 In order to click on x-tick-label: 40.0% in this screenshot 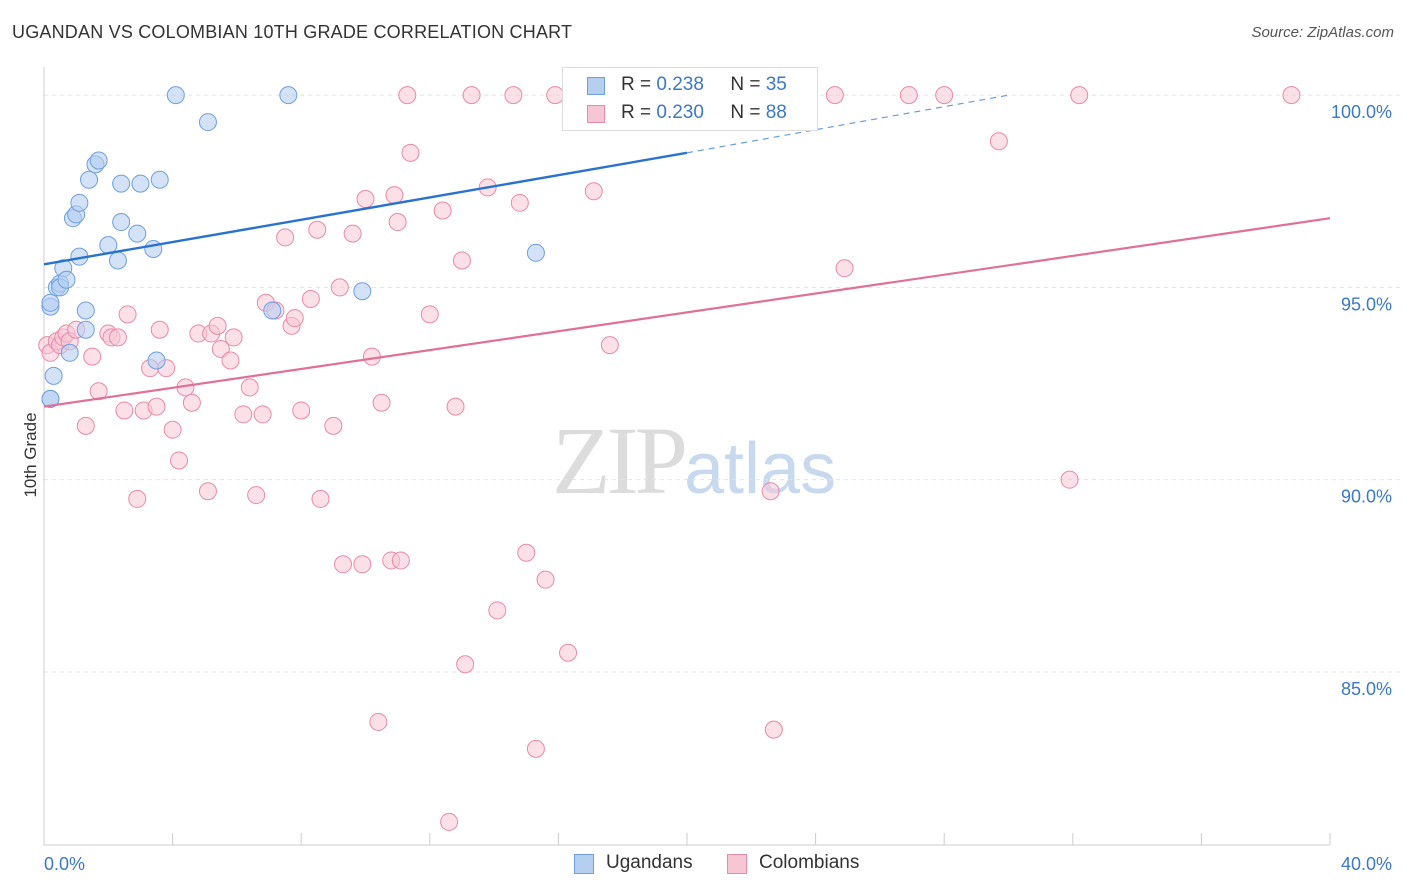, I will do `click(1366, 864)`.